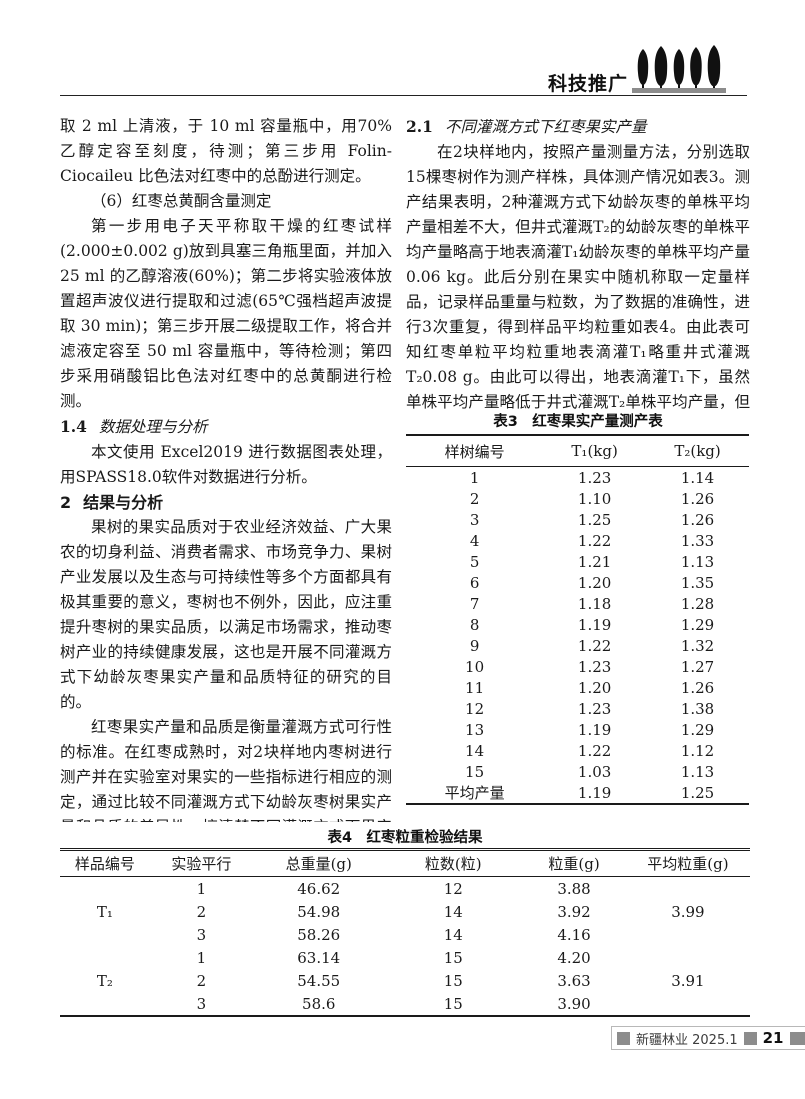 The image size is (805, 1099). Describe the element at coordinates (594, 603) in the screenshot. I see `table-cell: 1.18` at that location.